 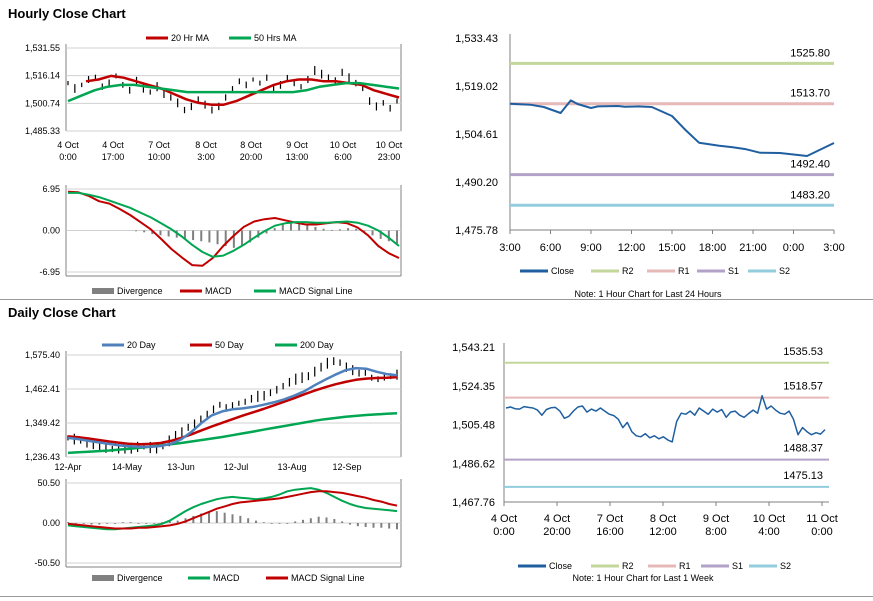 I want to click on daily-price-y-tick-label: 1,575.40, so click(x=42, y=355).